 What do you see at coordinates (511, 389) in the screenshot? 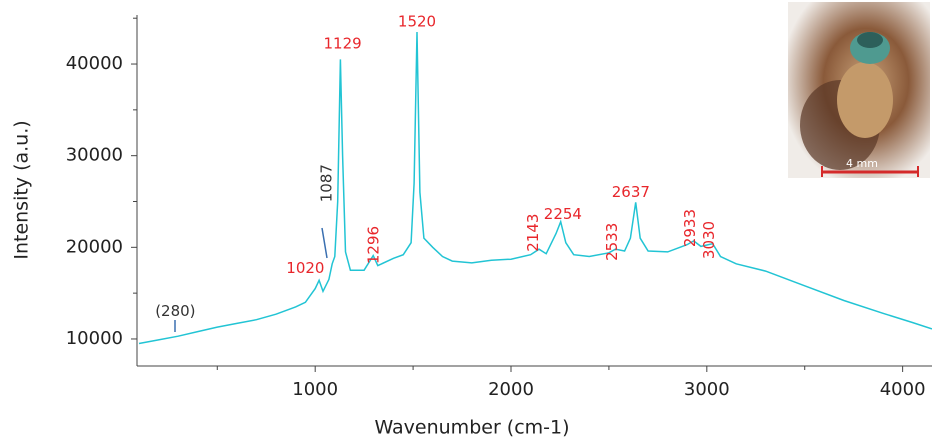
I see `x-tick-label: 2000` at bounding box center [511, 389].